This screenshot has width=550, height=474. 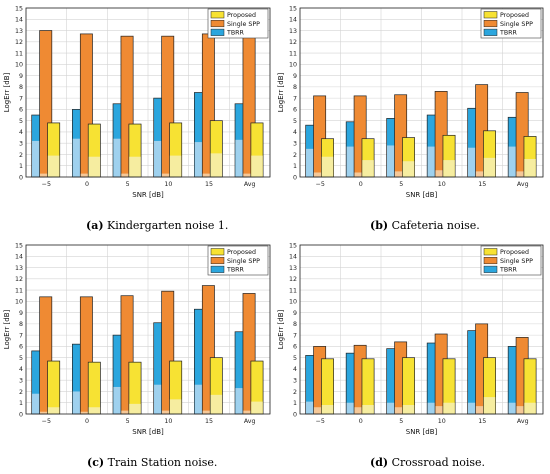 I want to click on y-tick-label: 9, so click(x=21, y=313).